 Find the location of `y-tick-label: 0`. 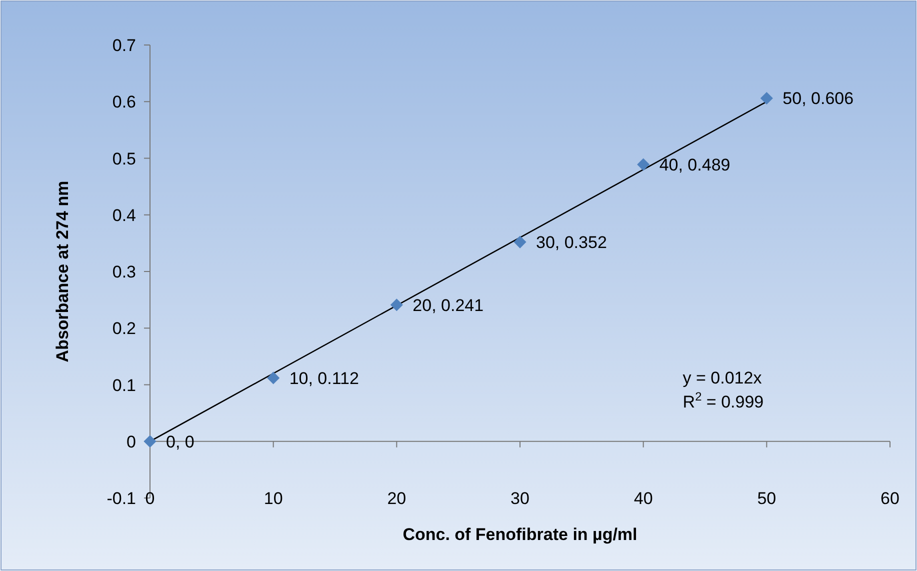

y-tick-label: 0 is located at coordinates (131, 442).